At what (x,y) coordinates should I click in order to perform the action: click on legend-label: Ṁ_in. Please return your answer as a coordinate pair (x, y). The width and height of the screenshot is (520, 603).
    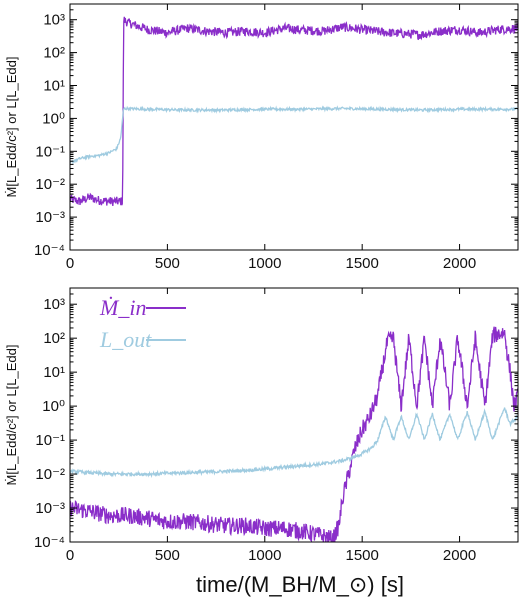
    Looking at the image, I should click on (122, 307).